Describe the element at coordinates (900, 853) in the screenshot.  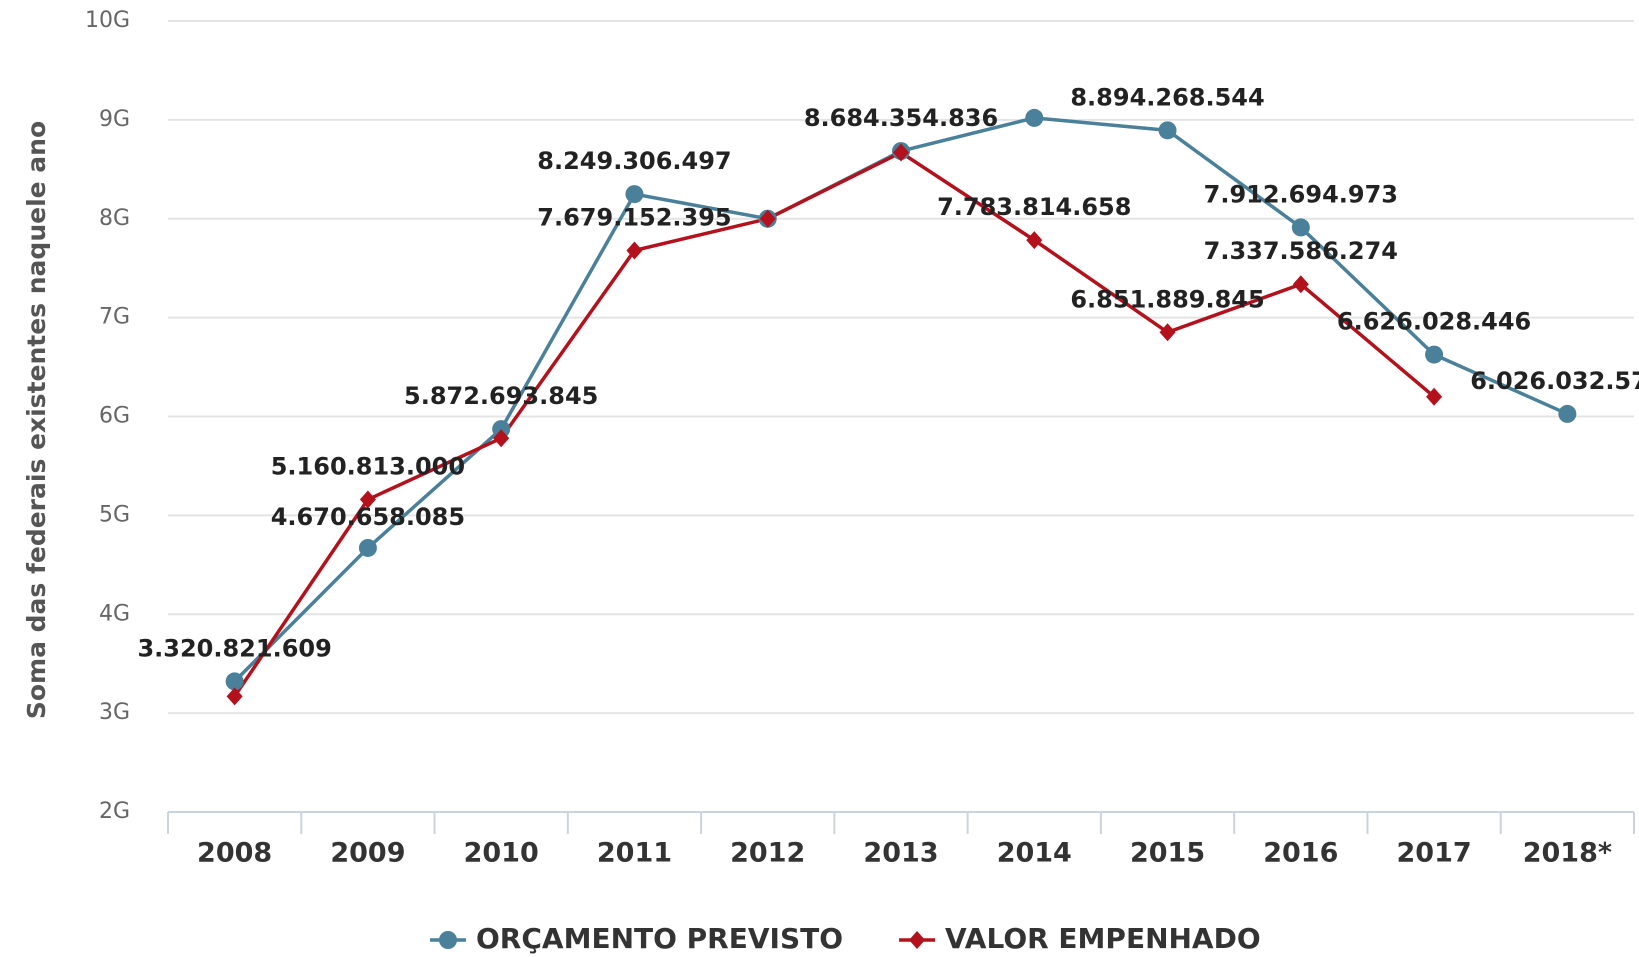
I see `x-tick-label: 2013` at that location.